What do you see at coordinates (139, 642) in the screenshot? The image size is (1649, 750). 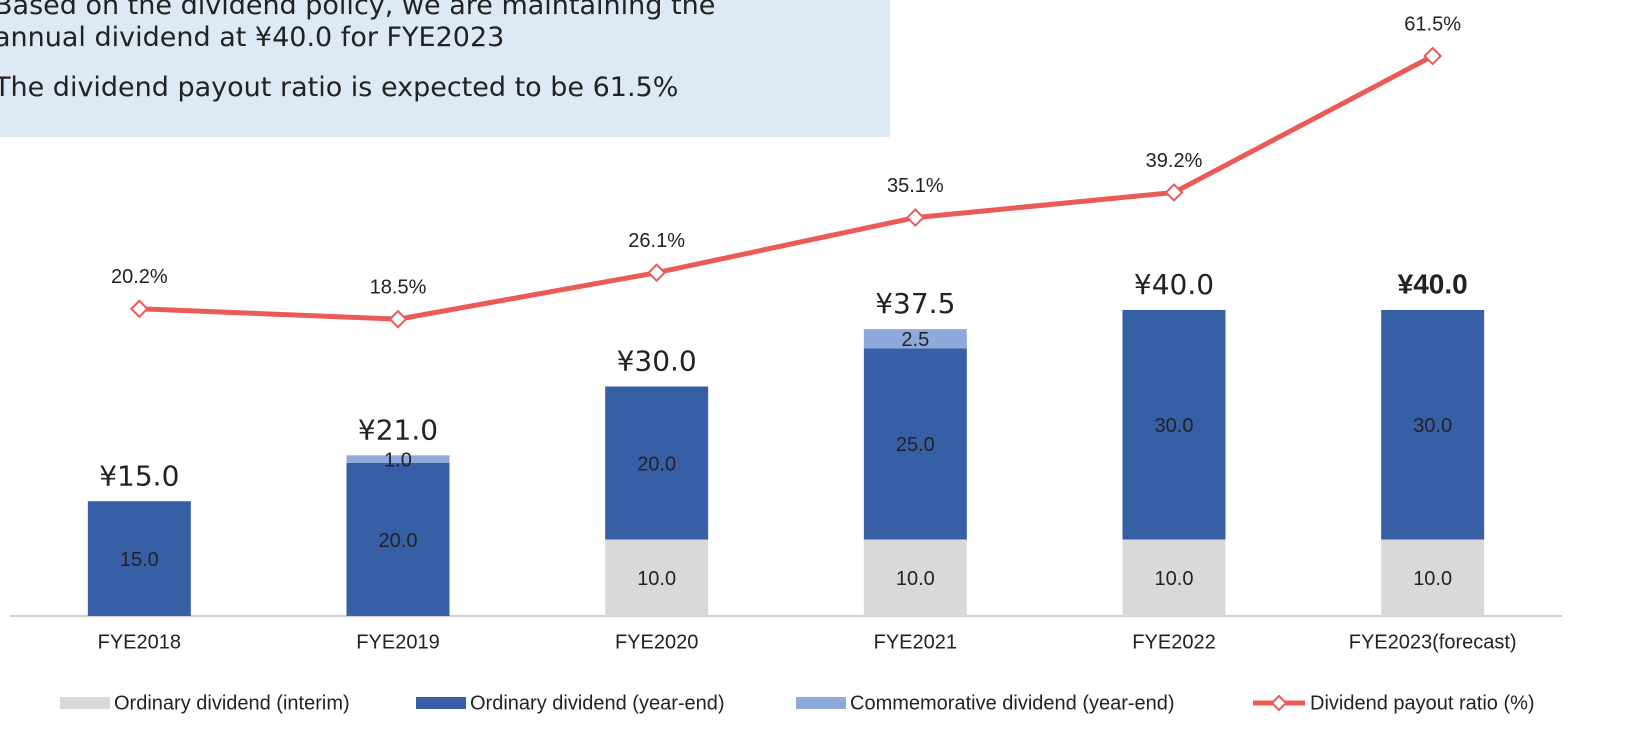 I see `x-tick-label: FYE2018` at bounding box center [139, 642].